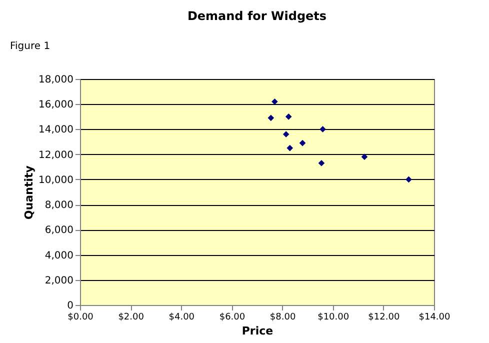 This screenshot has width=489, height=343. Describe the element at coordinates (59, 280) in the screenshot. I see `y-tick-label: 2,000` at that location.